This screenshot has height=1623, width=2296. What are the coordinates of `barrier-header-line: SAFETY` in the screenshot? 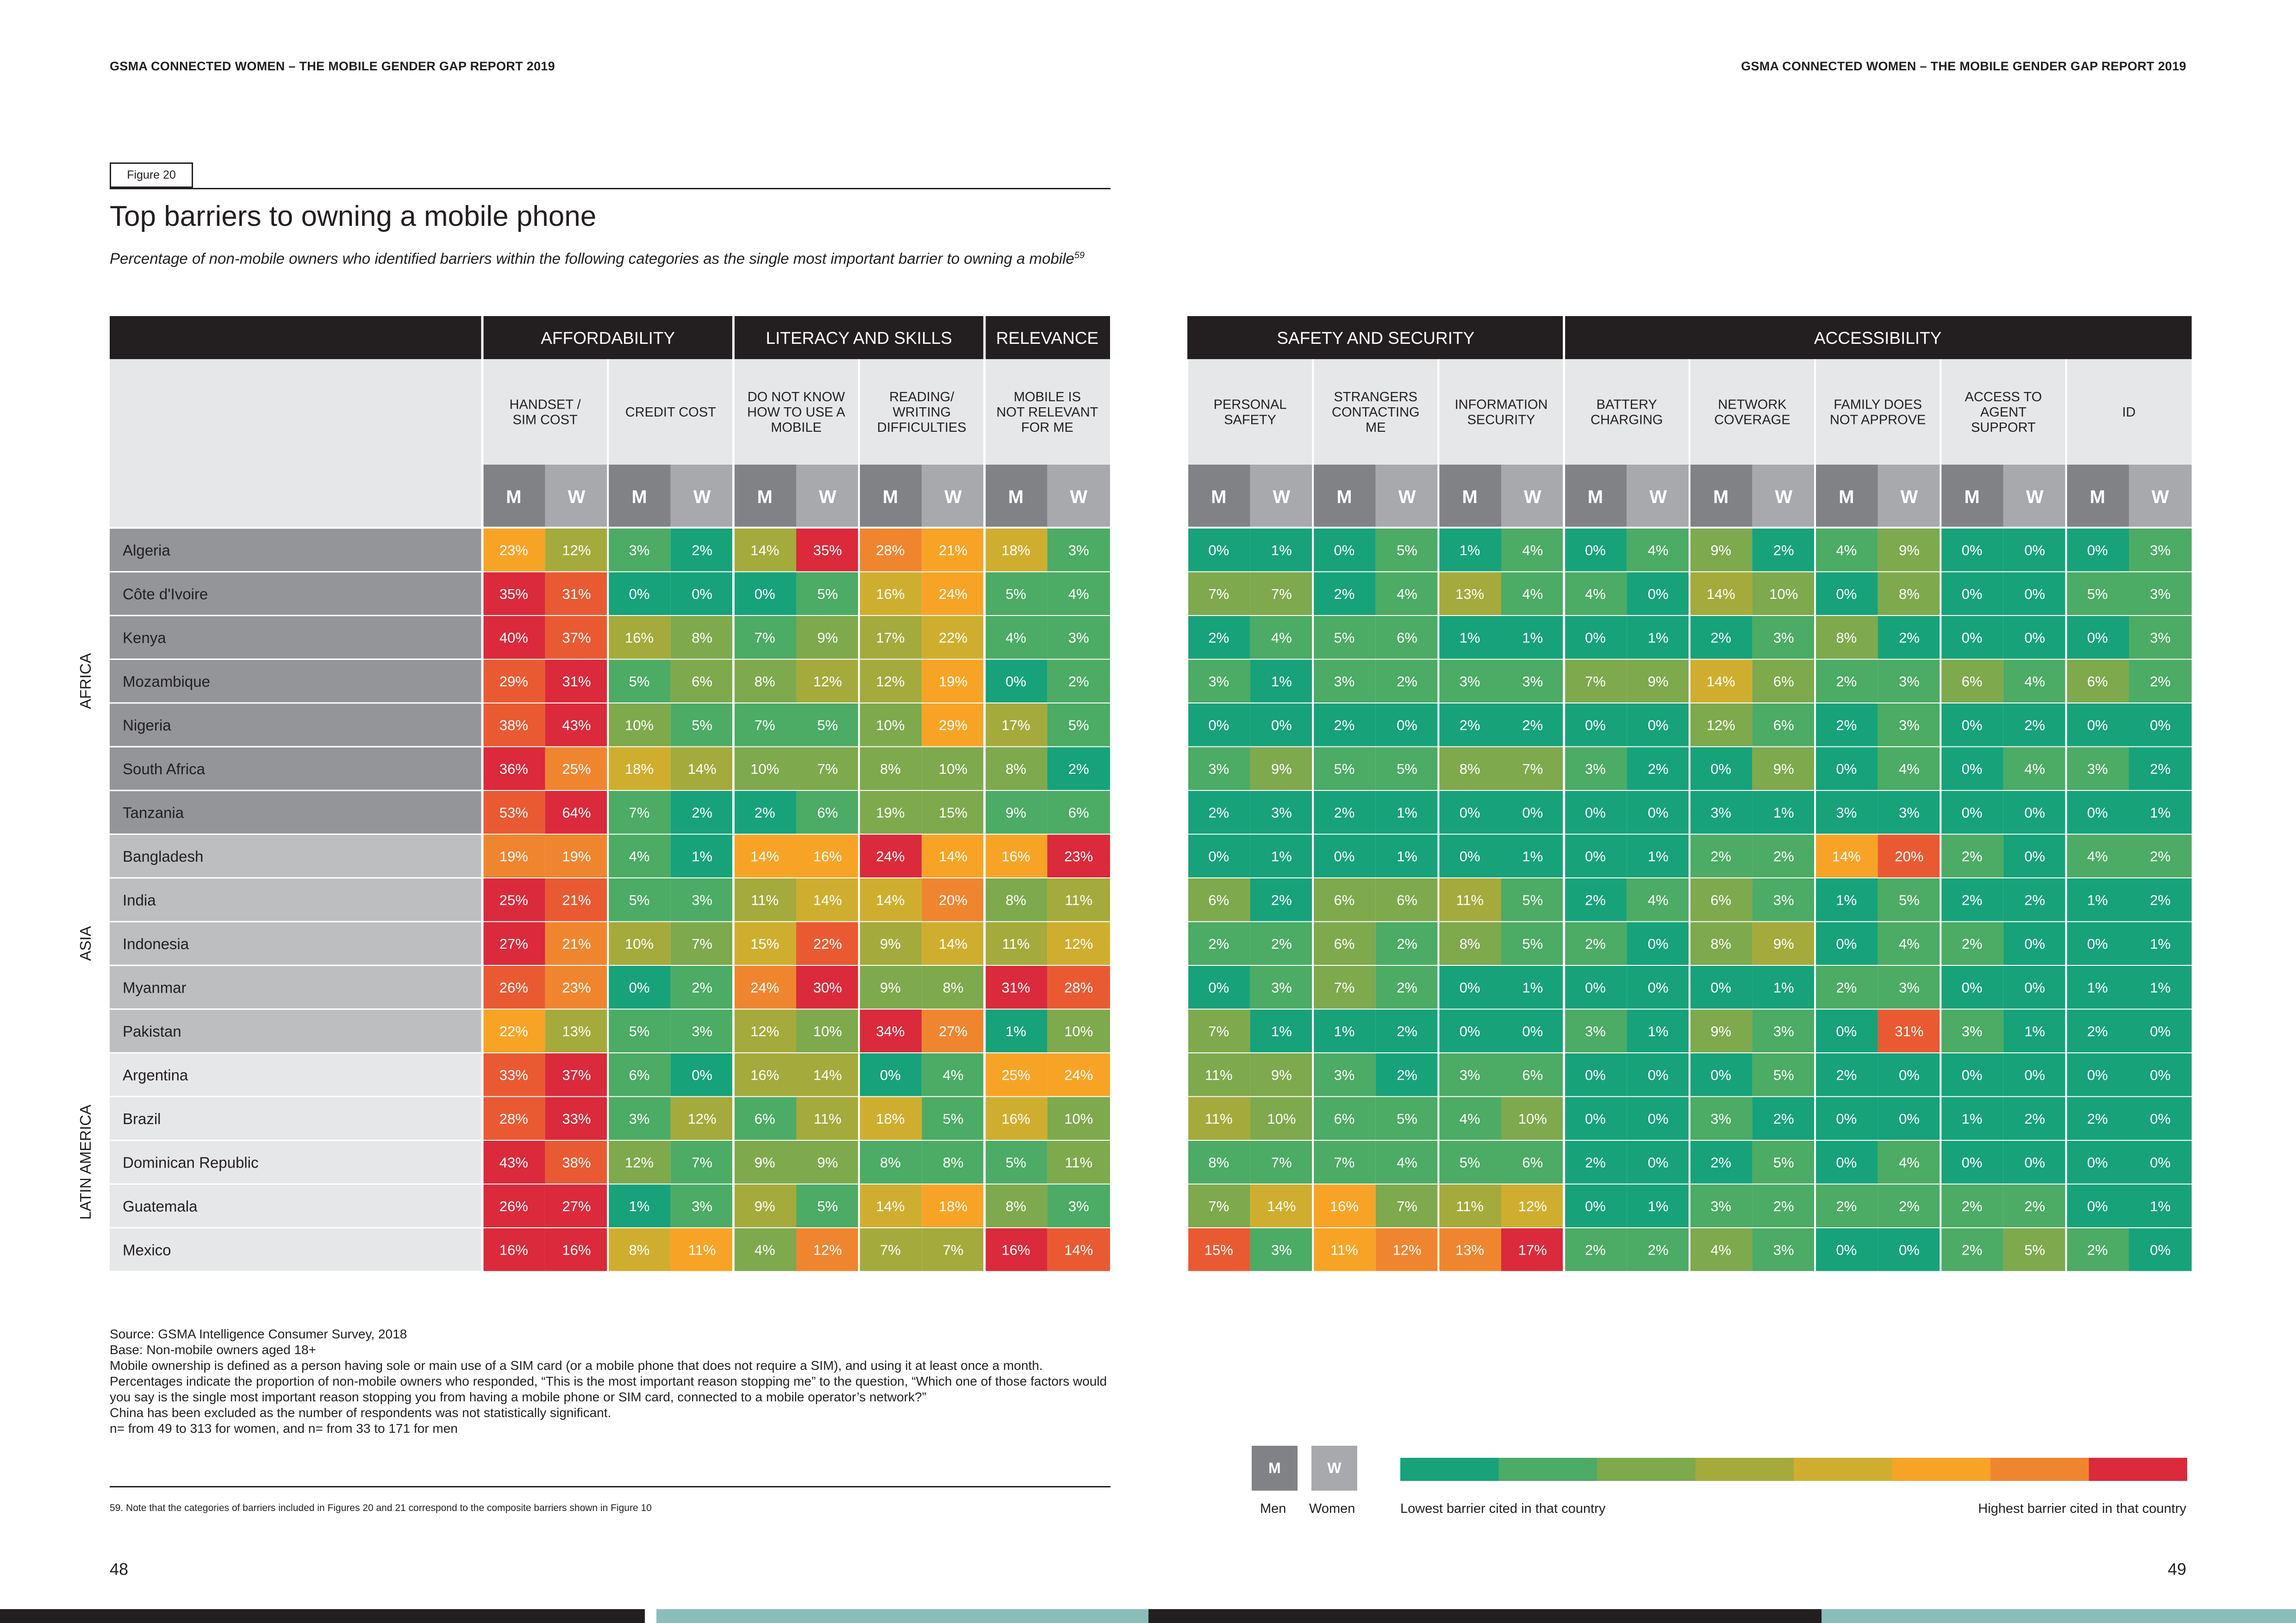 It's located at (1250, 420).